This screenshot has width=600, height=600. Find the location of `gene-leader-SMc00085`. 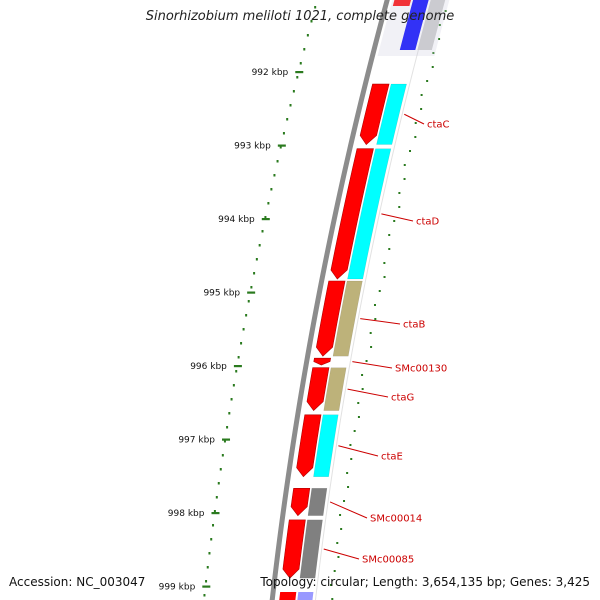

gene-leader-SMc00085 is located at coordinates (341, 554).